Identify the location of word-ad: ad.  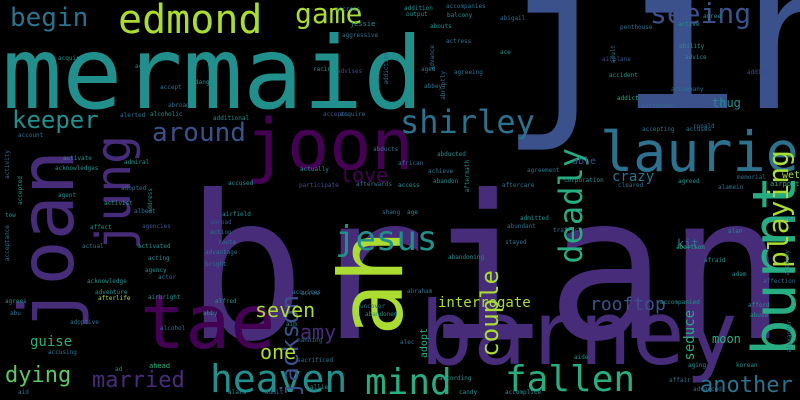
(119, 369).